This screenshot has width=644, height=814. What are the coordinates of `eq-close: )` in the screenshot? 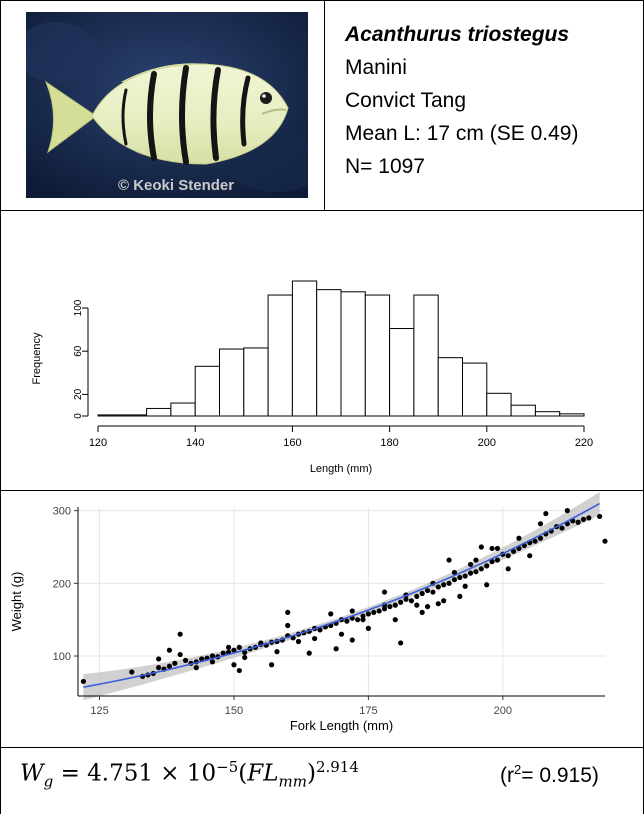 It's located at (311, 773).